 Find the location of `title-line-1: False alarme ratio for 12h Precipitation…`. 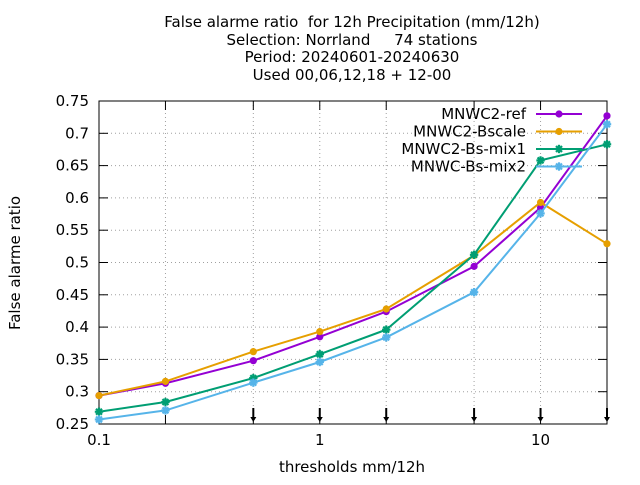

title-line-1: False alarme ratio for 12h Precipitation… is located at coordinates (352, 22).